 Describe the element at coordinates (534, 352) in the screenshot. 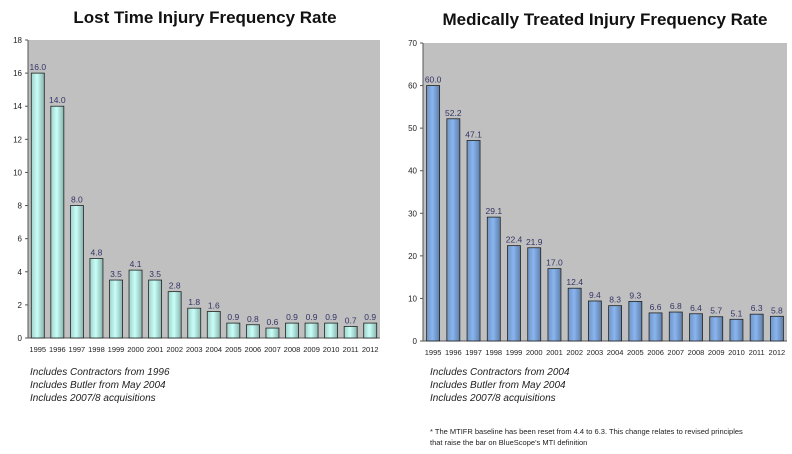

I see `mtifr-x-tick-label: 2000` at that location.